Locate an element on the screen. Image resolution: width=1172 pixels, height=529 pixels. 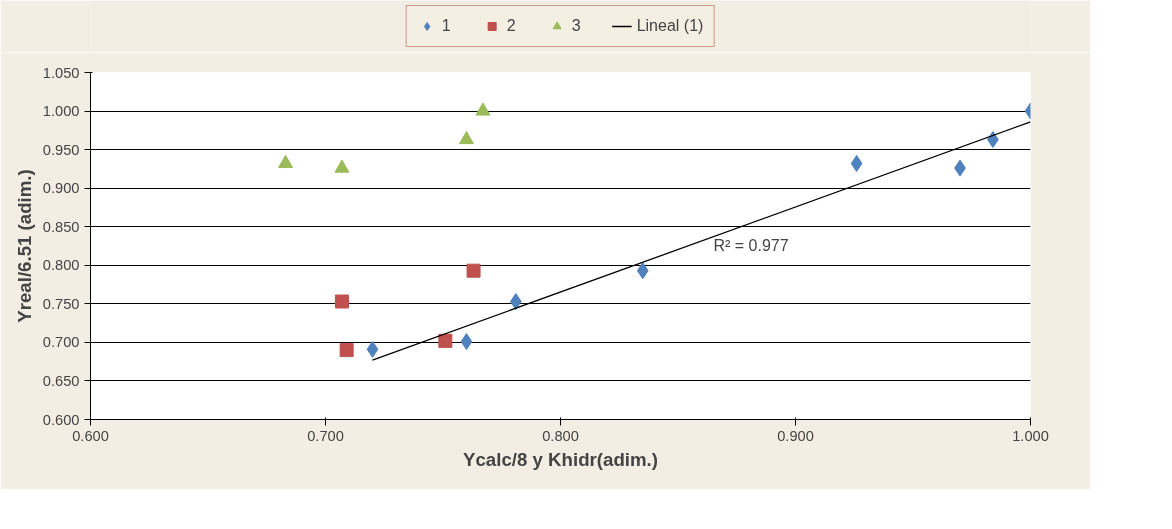
legend-label: 1 is located at coordinates (446, 26).